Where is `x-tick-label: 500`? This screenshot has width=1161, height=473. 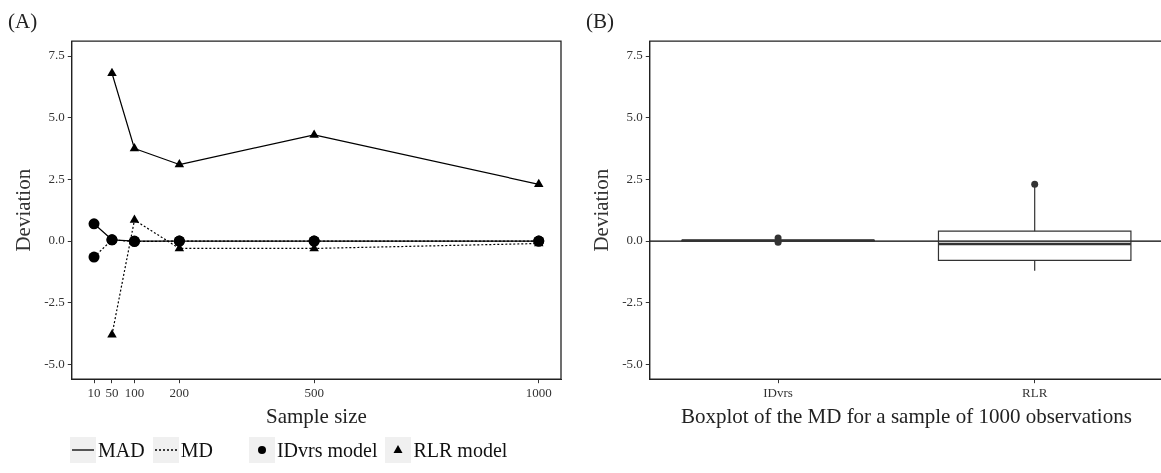 x-tick-label: 500 is located at coordinates (314, 393).